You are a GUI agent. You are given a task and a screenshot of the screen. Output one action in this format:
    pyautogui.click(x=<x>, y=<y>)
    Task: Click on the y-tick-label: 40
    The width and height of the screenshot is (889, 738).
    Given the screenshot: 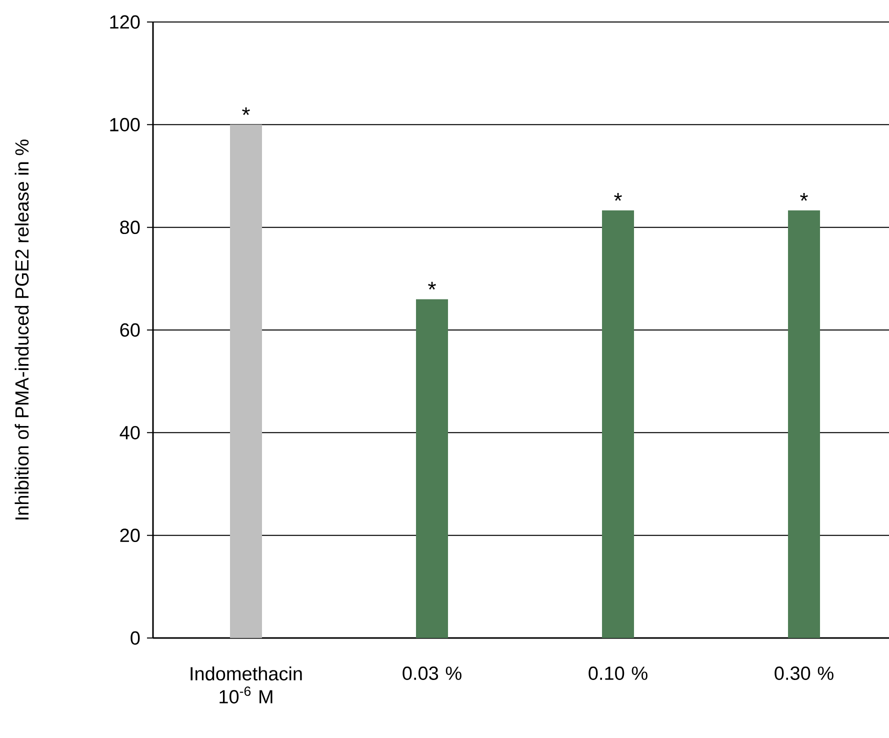 What is the action you would take?
    pyautogui.click(x=130, y=433)
    